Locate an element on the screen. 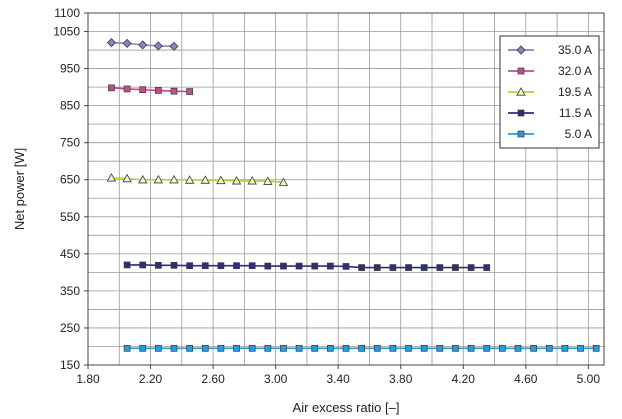 Image resolution: width=622 pixels, height=419 pixels. x-tick-label: 2.20 is located at coordinates (151, 379).